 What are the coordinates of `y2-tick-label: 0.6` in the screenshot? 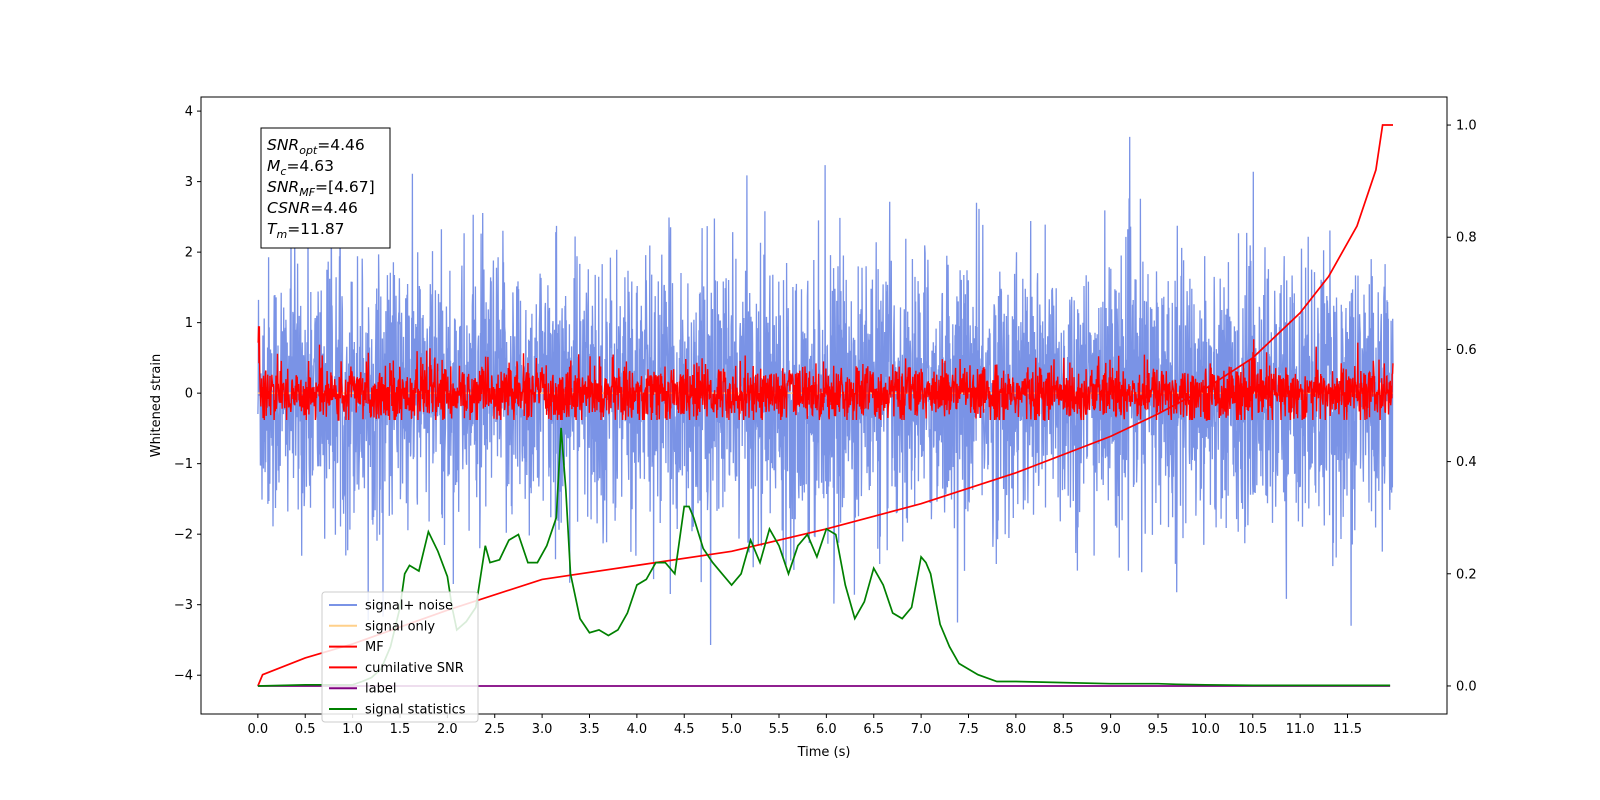 It's located at (1466, 350).